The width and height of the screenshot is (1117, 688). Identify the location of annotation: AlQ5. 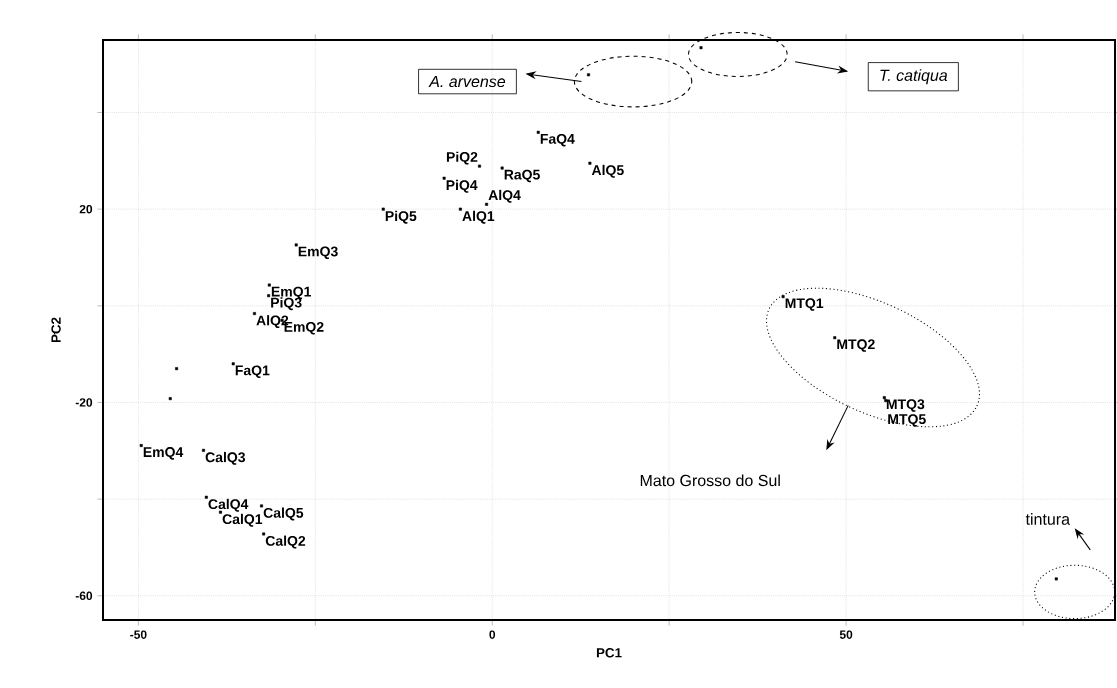
(607, 171).